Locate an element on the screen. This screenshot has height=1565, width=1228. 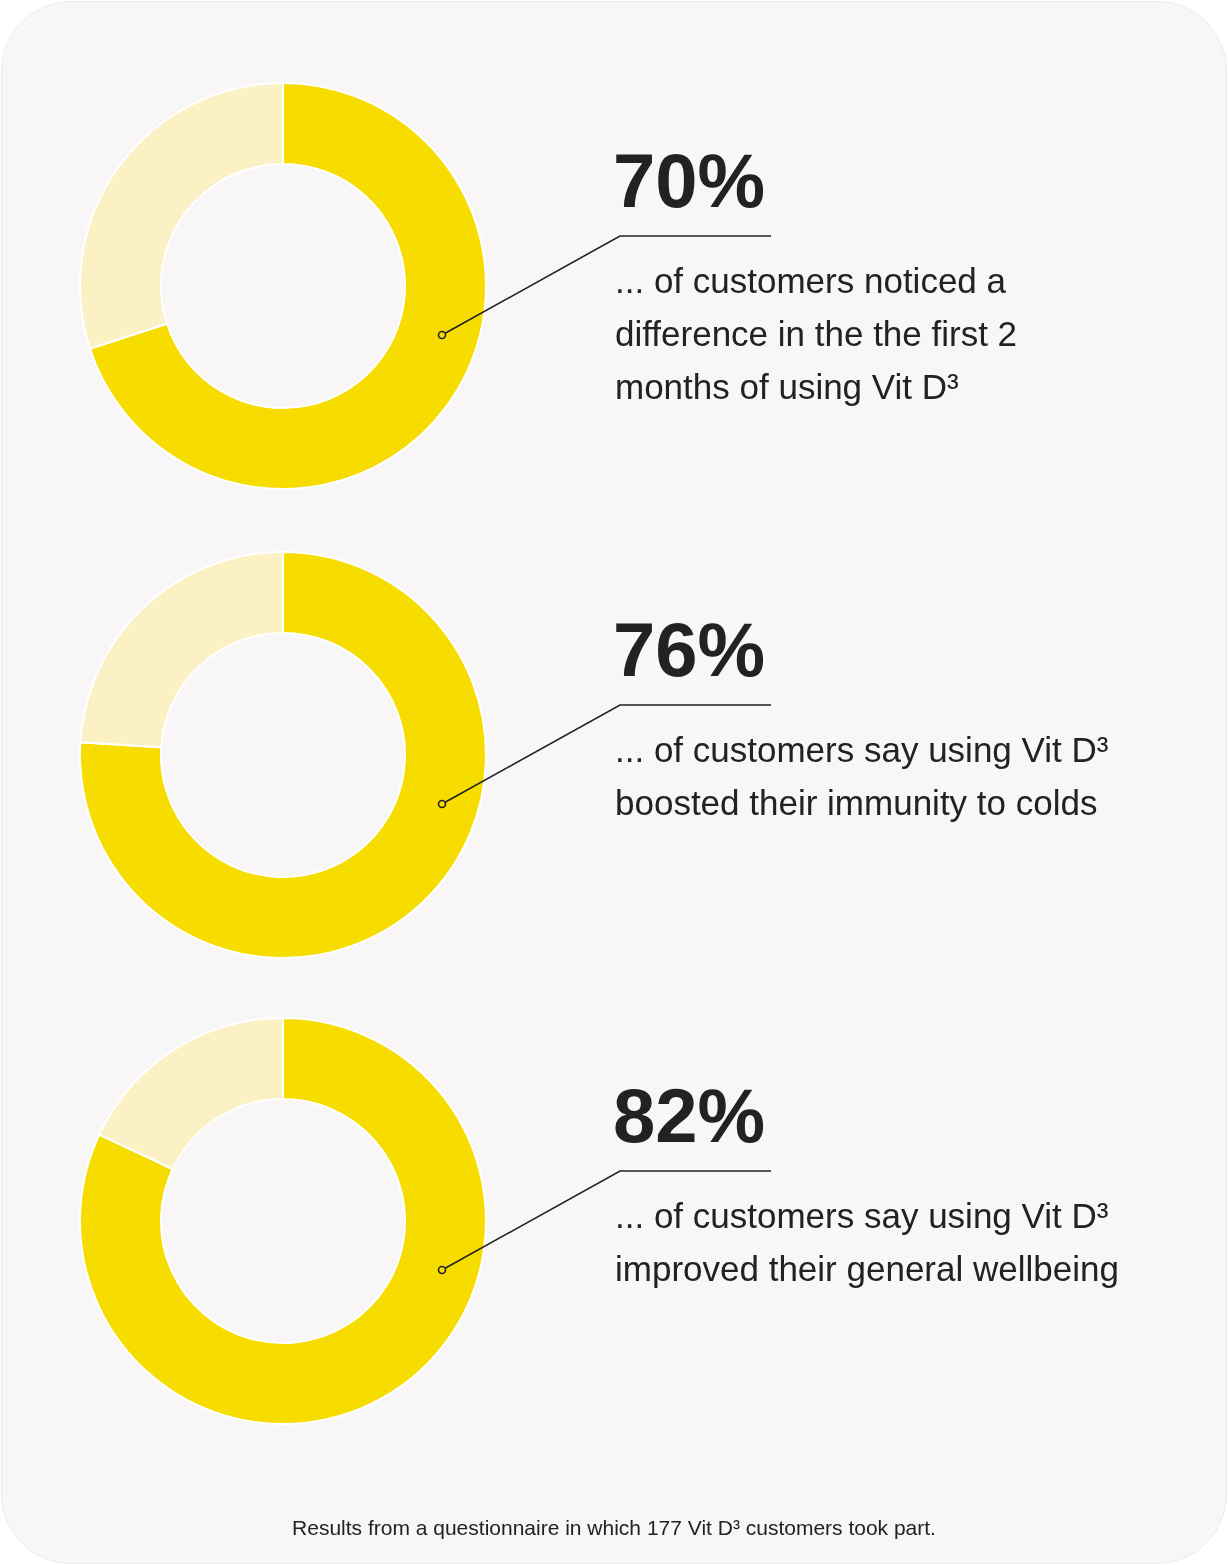
text: 82% is located at coordinates (689, 1116).